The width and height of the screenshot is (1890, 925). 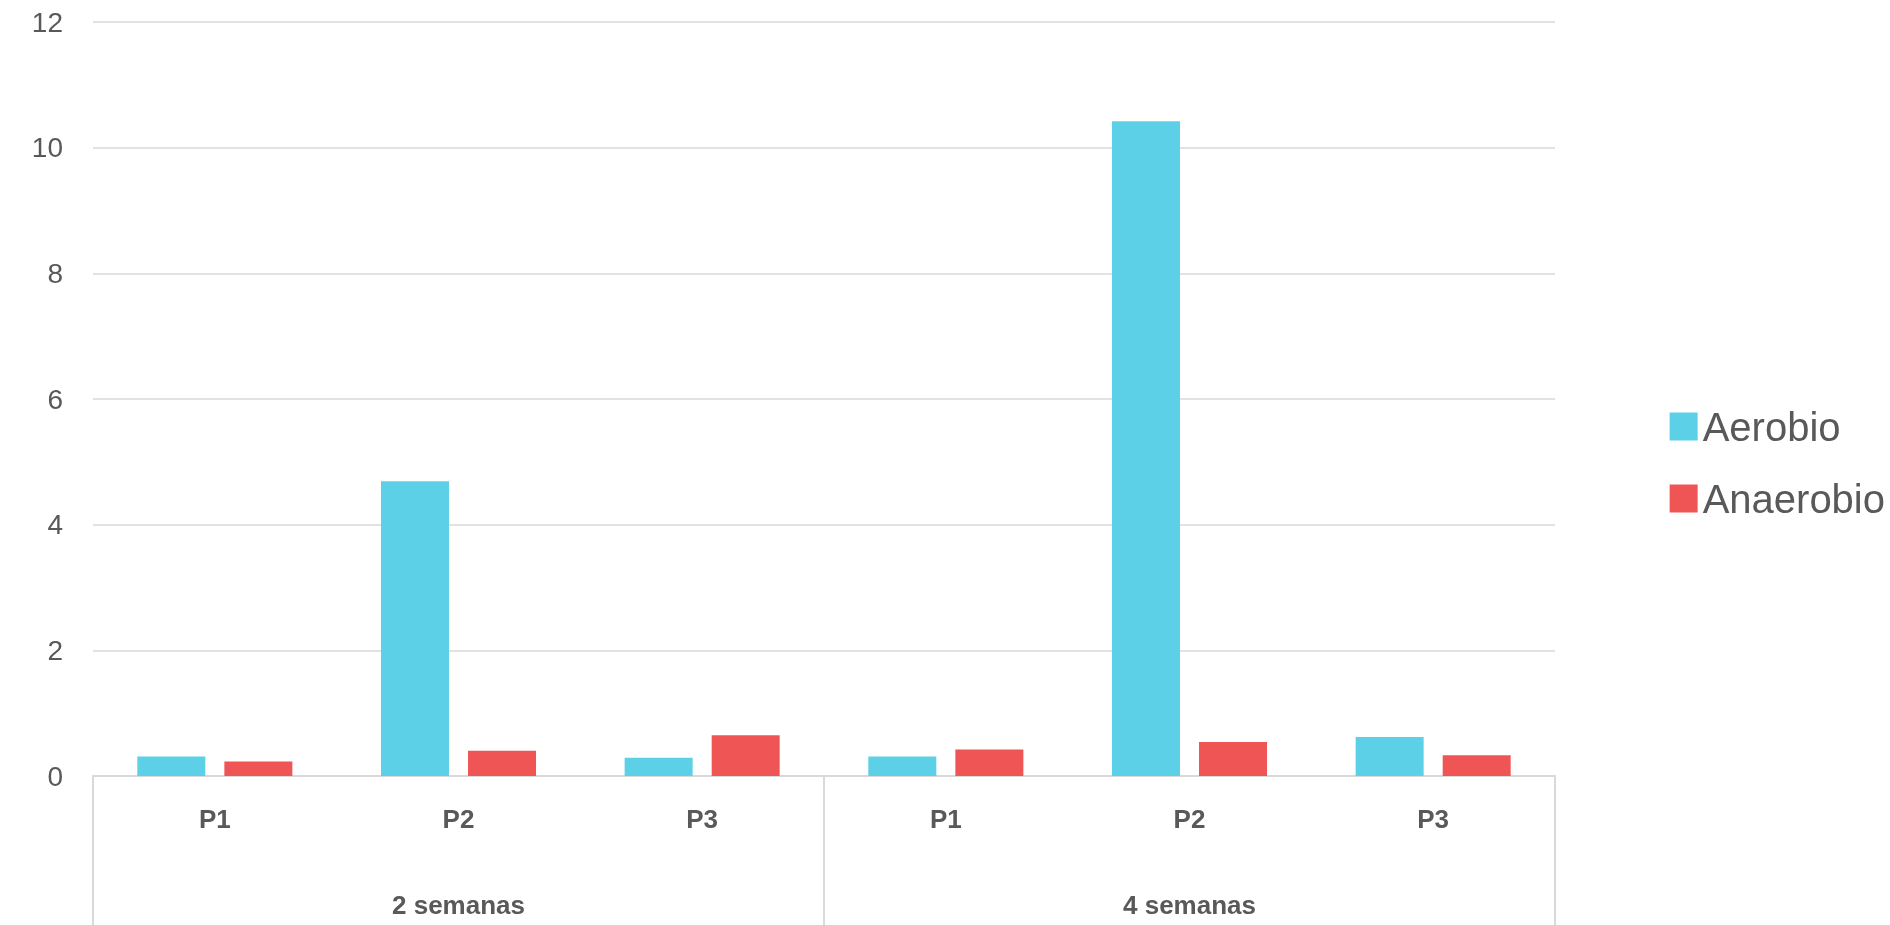 I want to click on y-tick-label: 4, so click(x=55, y=525).